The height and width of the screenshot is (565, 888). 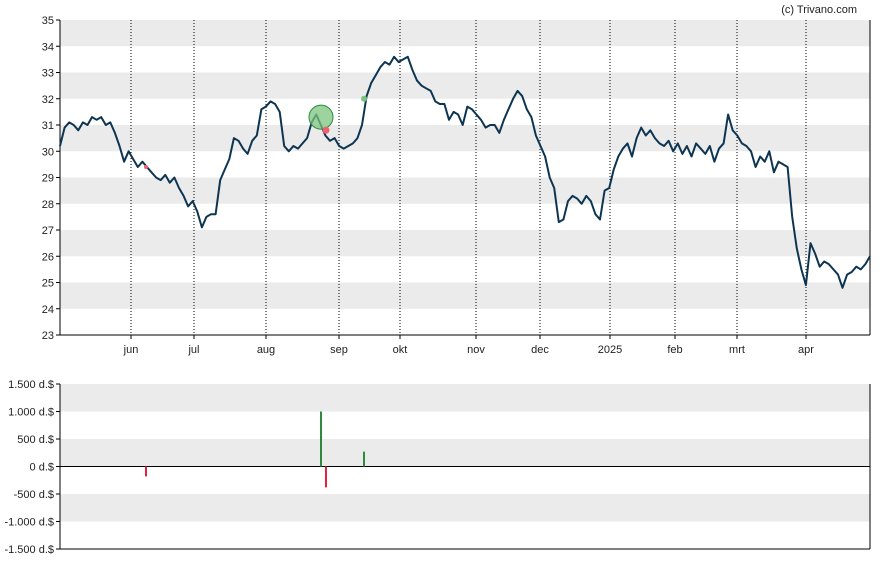 I want to click on volume-y-tick-label: 0 d.$, so click(x=42, y=468).